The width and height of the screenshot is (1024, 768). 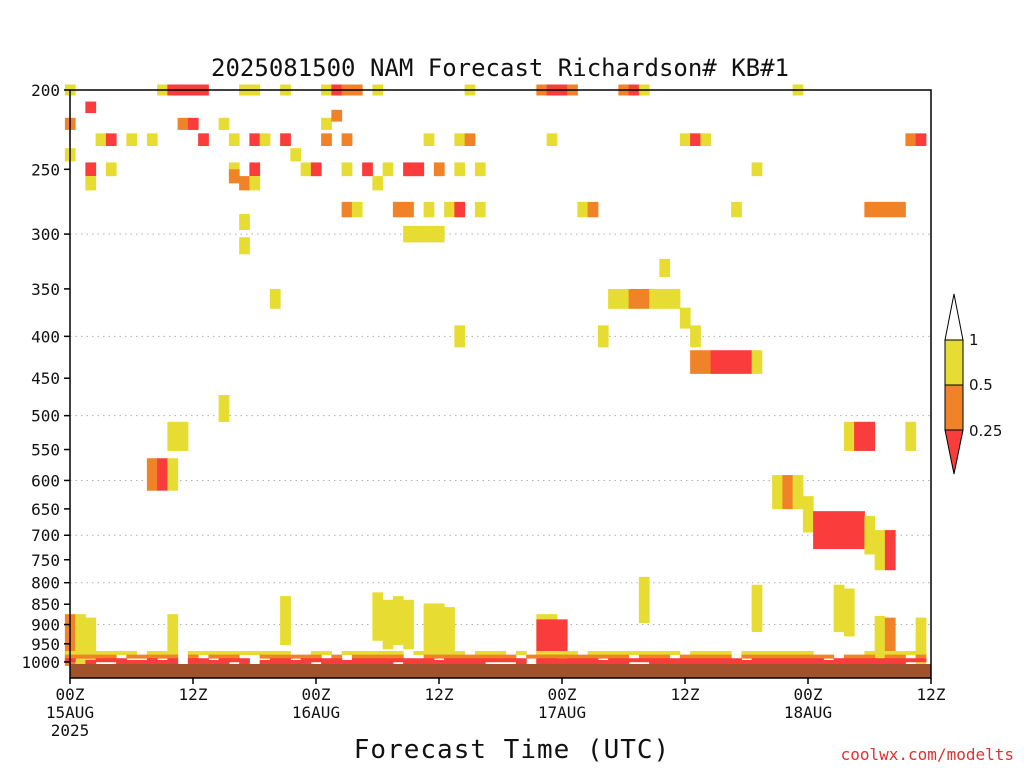 I want to click on chart-title: 2025081500 NAM Forecast Richardson# KB#1, so click(x=500, y=68).